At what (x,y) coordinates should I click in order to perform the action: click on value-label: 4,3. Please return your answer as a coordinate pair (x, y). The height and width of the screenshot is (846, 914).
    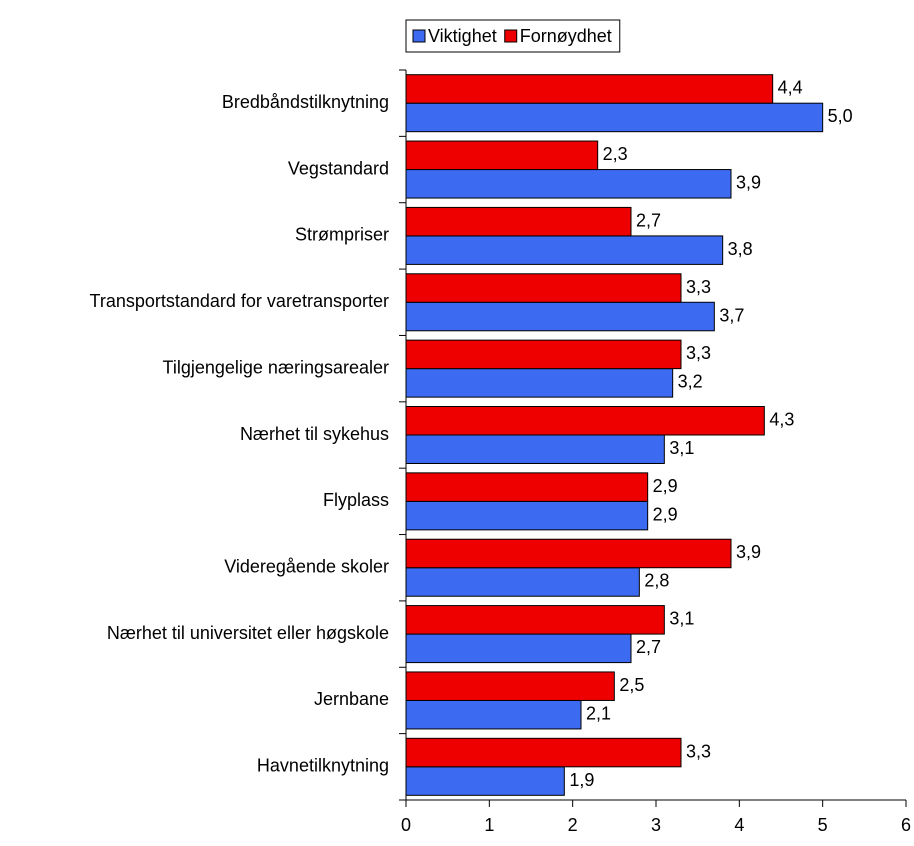
    Looking at the image, I should click on (781, 420).